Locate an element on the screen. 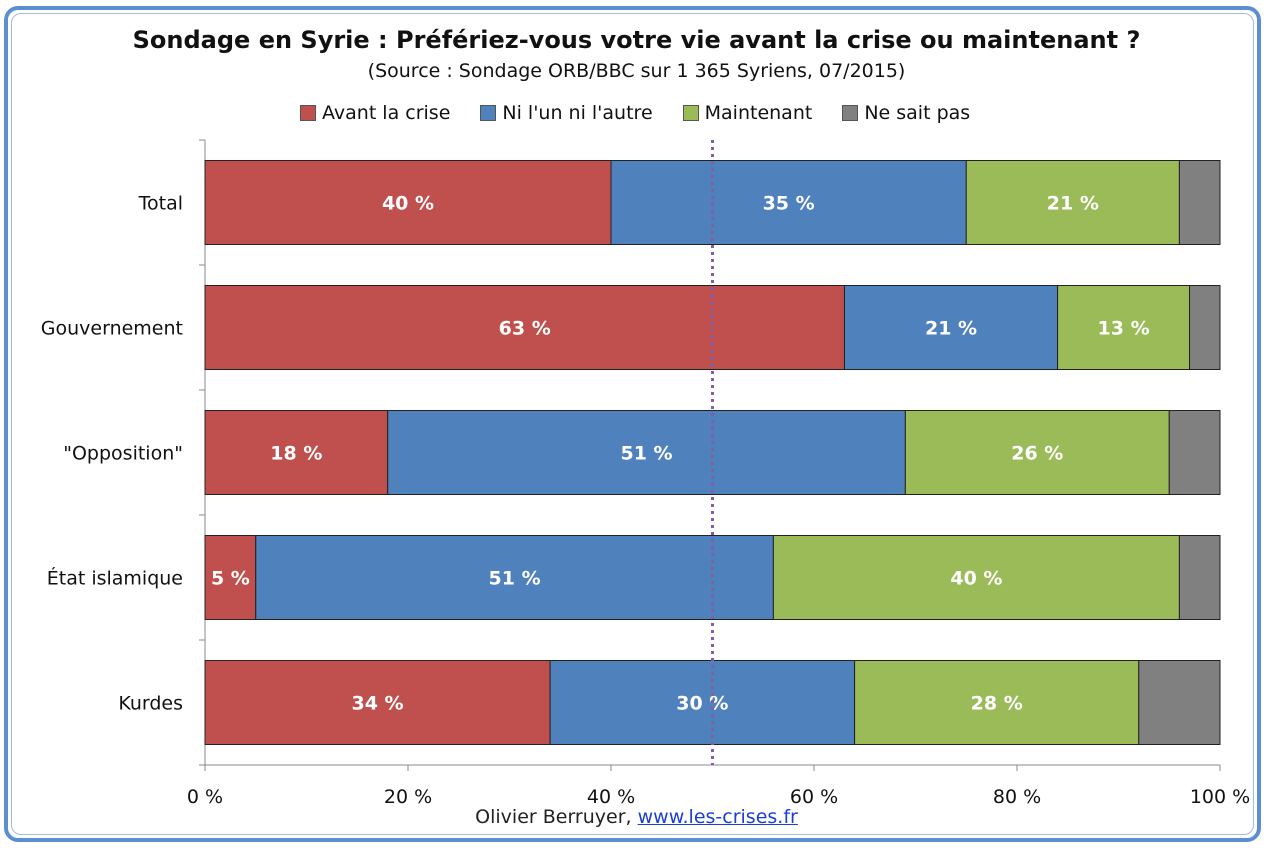 Image resolution: width=1273 pixels, height=856 pixels. legend-item: Ne sait pas is located at coordinates (906, 113).